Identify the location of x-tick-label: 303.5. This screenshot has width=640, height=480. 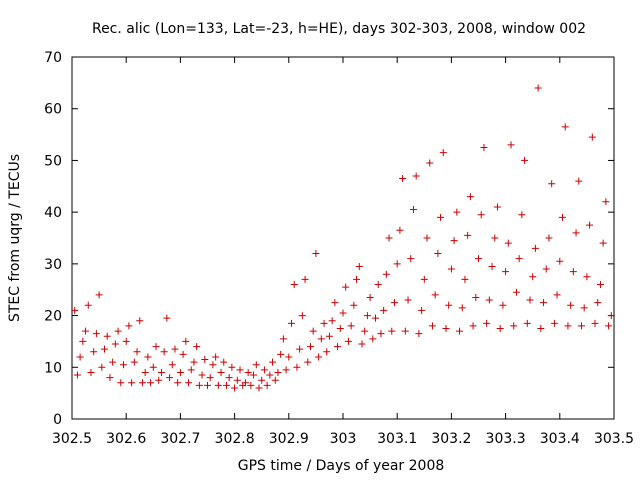
(614, 439).